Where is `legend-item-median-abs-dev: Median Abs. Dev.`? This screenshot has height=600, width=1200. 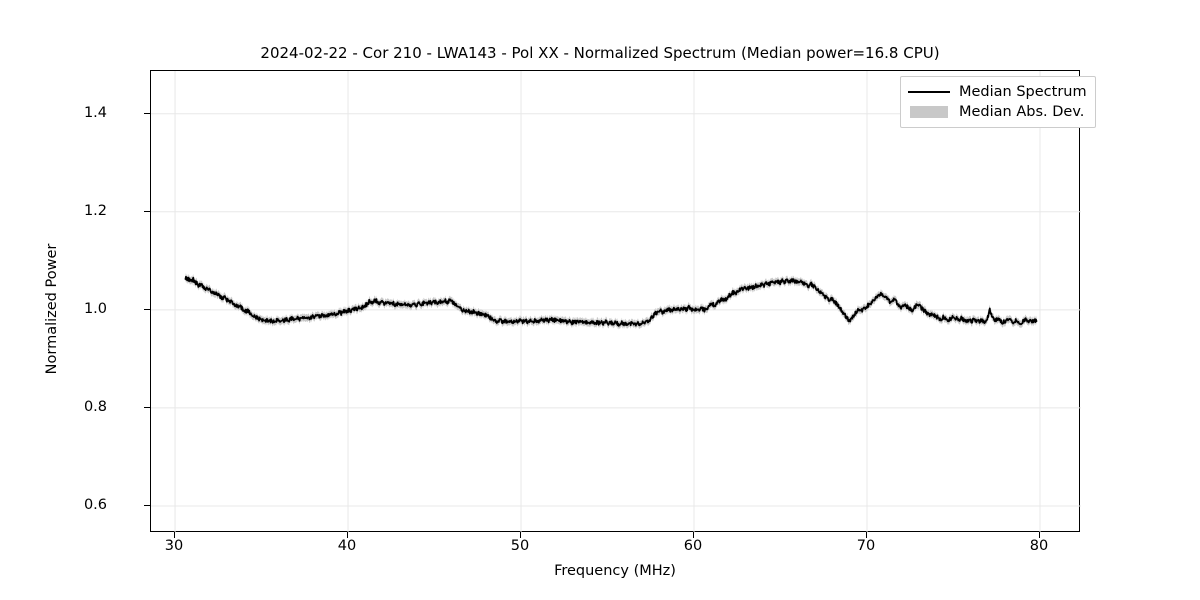
legend-item-median-abs-dev: Median Abs. Dev. is located at coordinates (997, 112).